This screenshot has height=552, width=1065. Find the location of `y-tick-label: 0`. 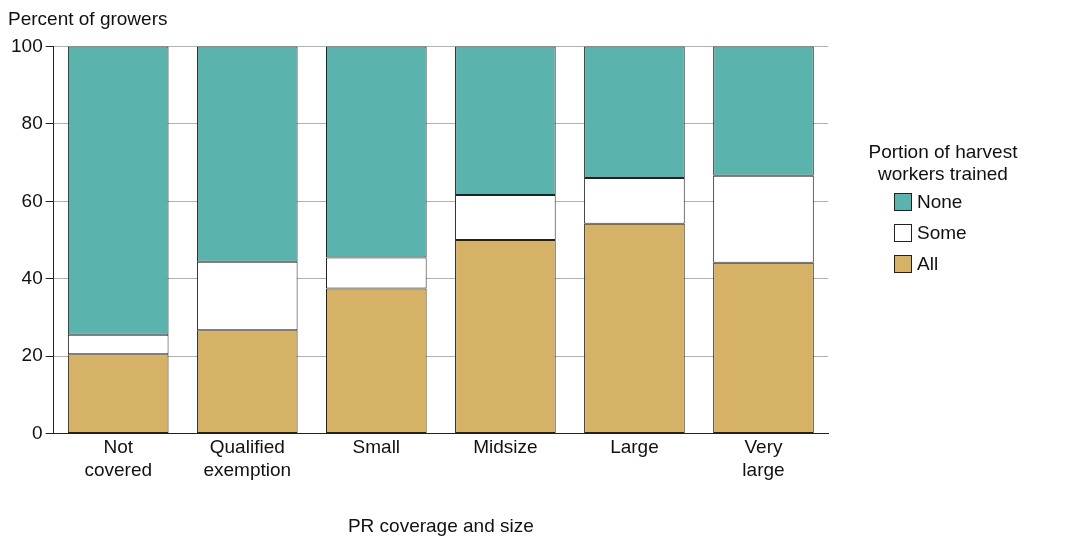

y-tick-label: 0 is located at coordinates (37, 432).